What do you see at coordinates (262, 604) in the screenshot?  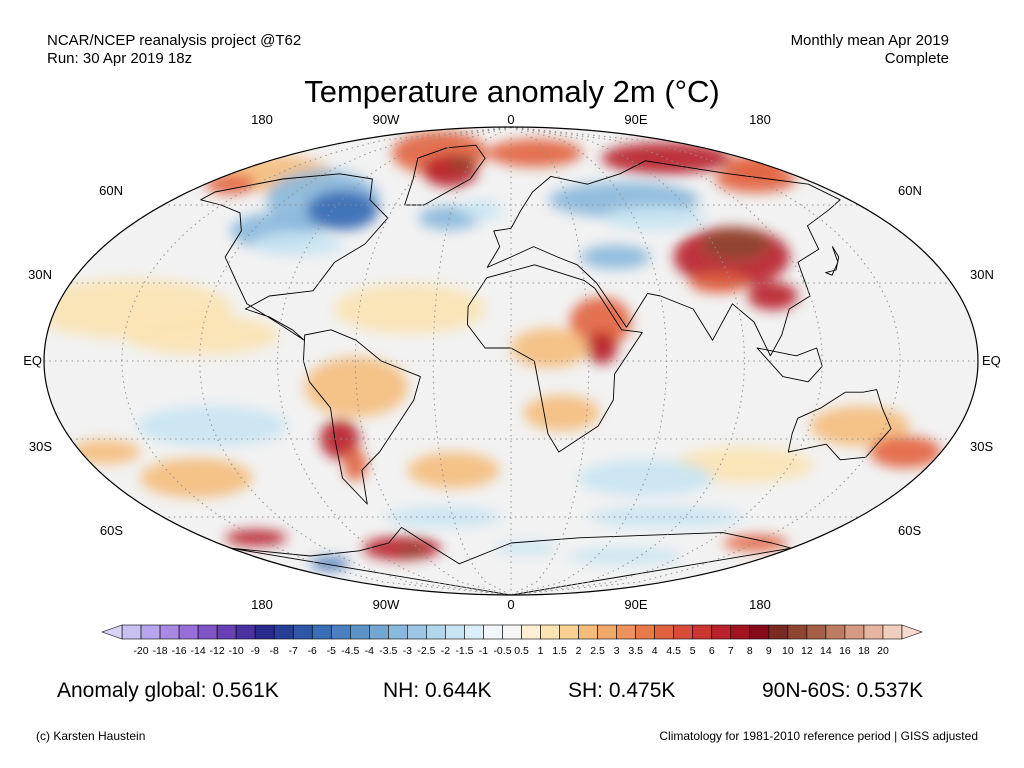 I see `lon-label-bottom-180w: 180` at bounding box center [262, 604].